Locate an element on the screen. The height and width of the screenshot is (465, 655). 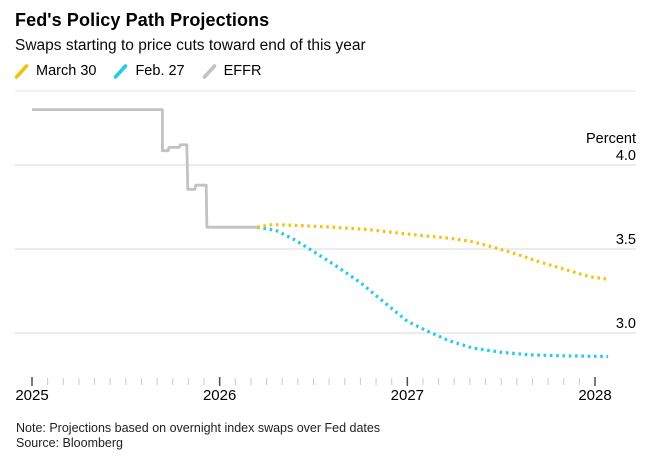
chart-title: Fed's Policy Path Projections is located at coordinates (142, 20).